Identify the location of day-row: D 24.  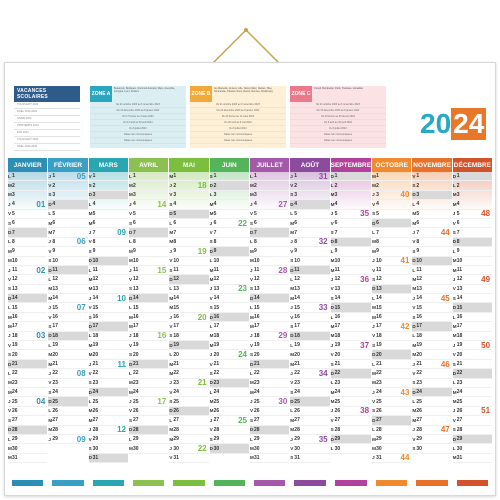
(108, 392).